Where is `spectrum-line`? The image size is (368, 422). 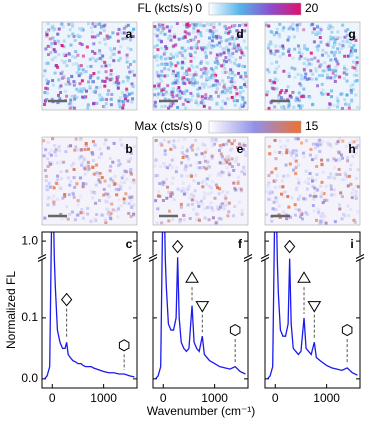
spectrum-line is located at coordinates (312, 306).